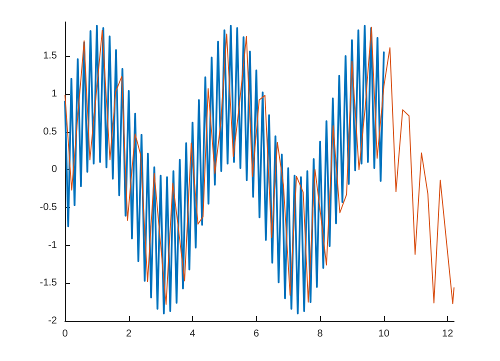  Describe the element at coordinates (65, 334) in the screenshot. I see `x-tick-label: 0` at that location.